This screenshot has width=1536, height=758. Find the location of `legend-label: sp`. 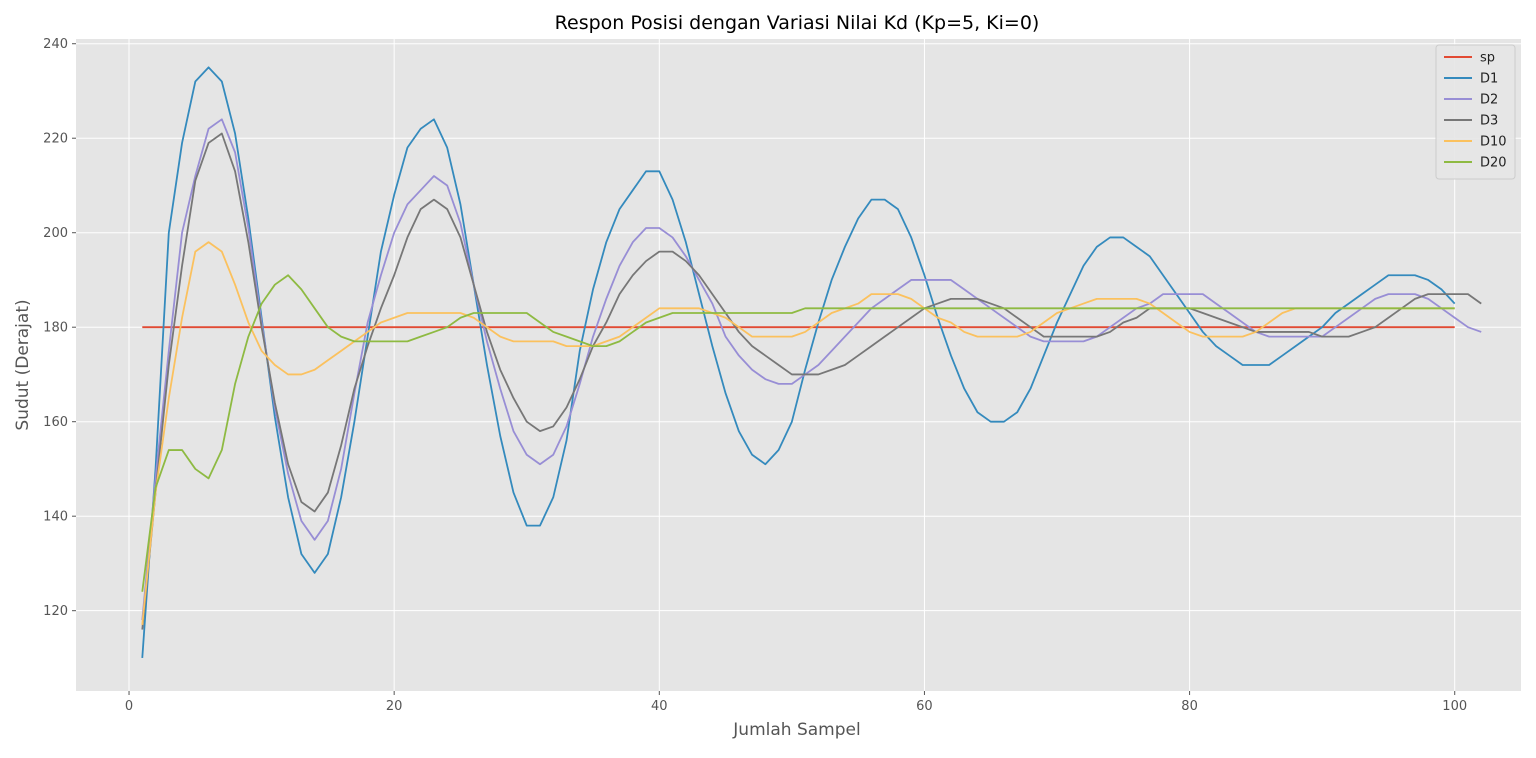

legend-label: sp is located at coordinates (1487, 58).